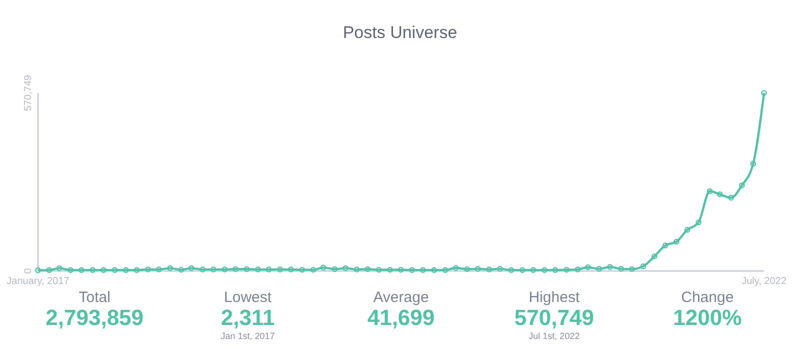  What do you see at coordinates (764, 281) in the screenshot?
I see `x-tick-label: July, 2022` at bounding box center [764, 281].